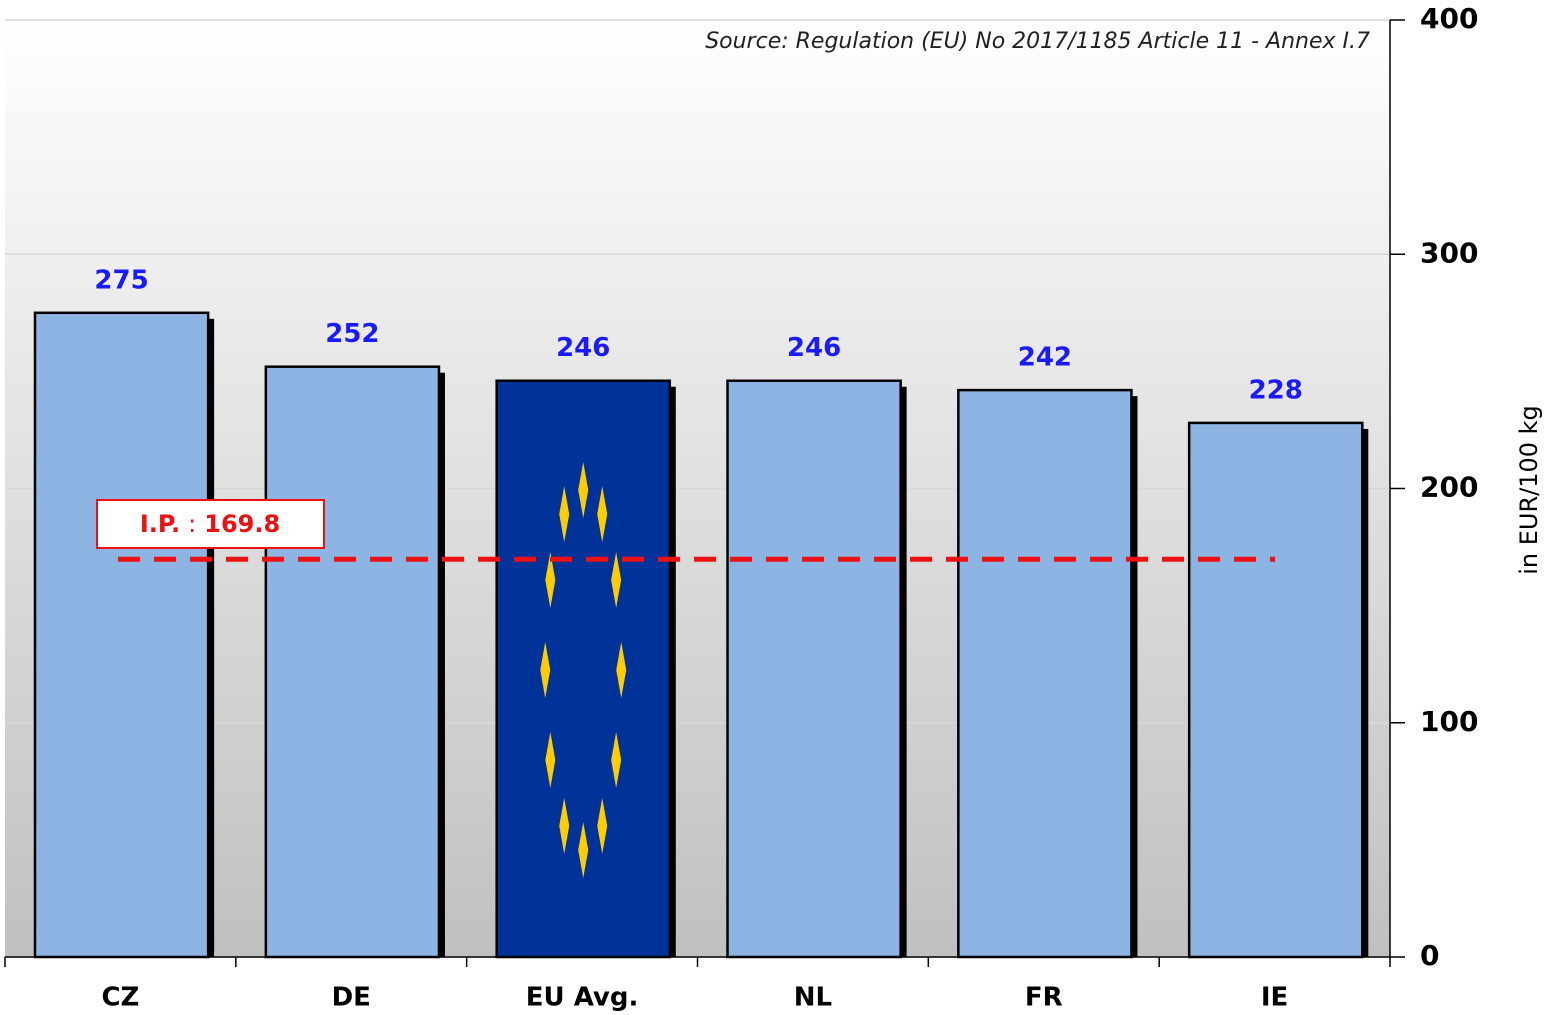 The width and height of the screenshot is (1546, 1015). Describe the element at coordinates (1429, 955) in the screenshot. I see `y-tick-label: 0` at that location.